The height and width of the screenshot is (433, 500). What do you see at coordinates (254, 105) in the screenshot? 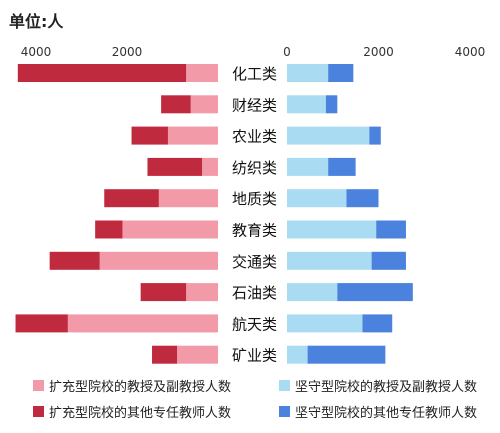
I see `category-label: 财经类` at bounding box center [254, 105].